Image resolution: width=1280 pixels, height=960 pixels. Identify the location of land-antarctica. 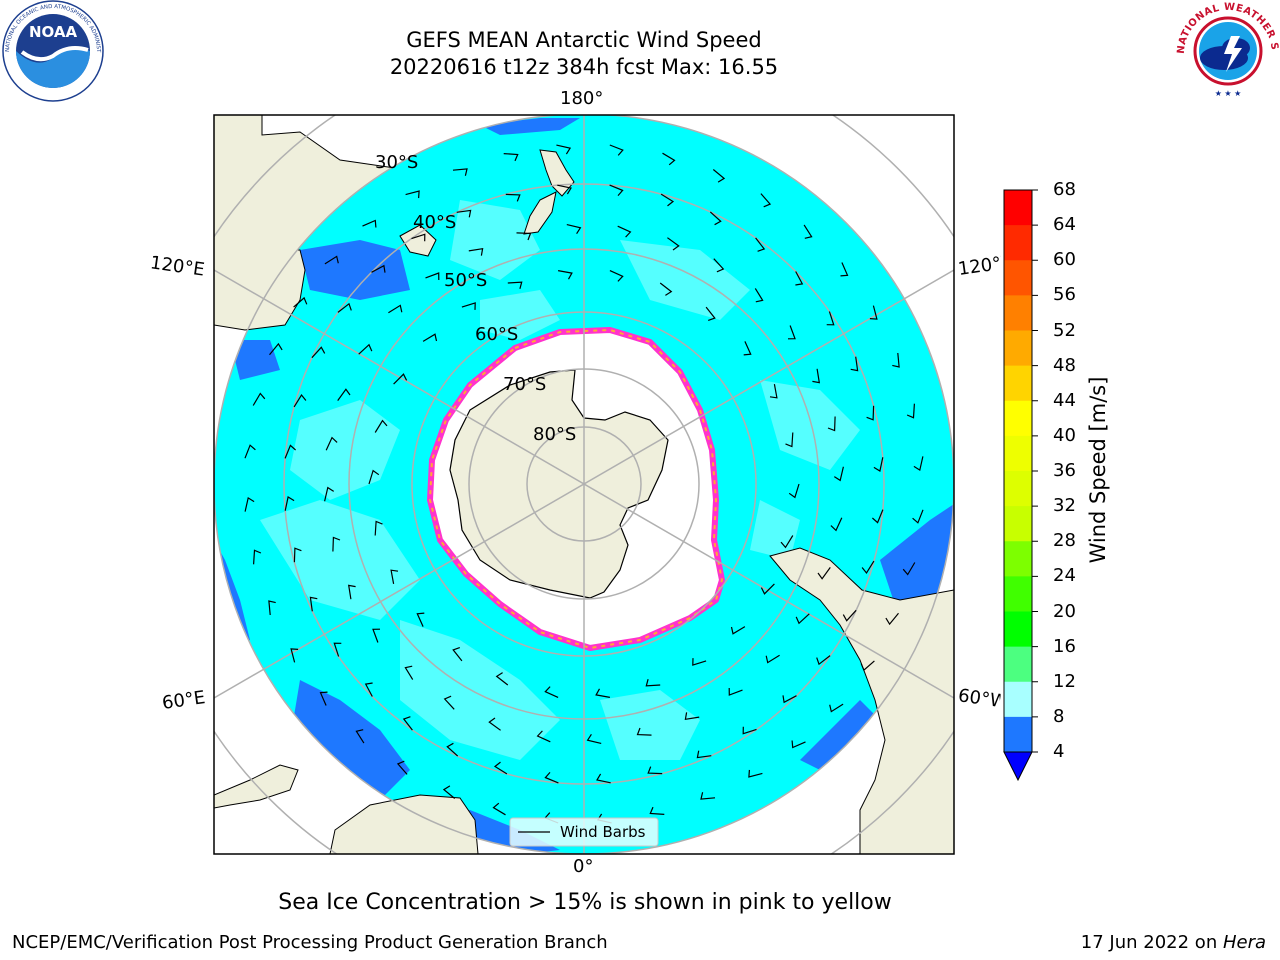
(559, 484).